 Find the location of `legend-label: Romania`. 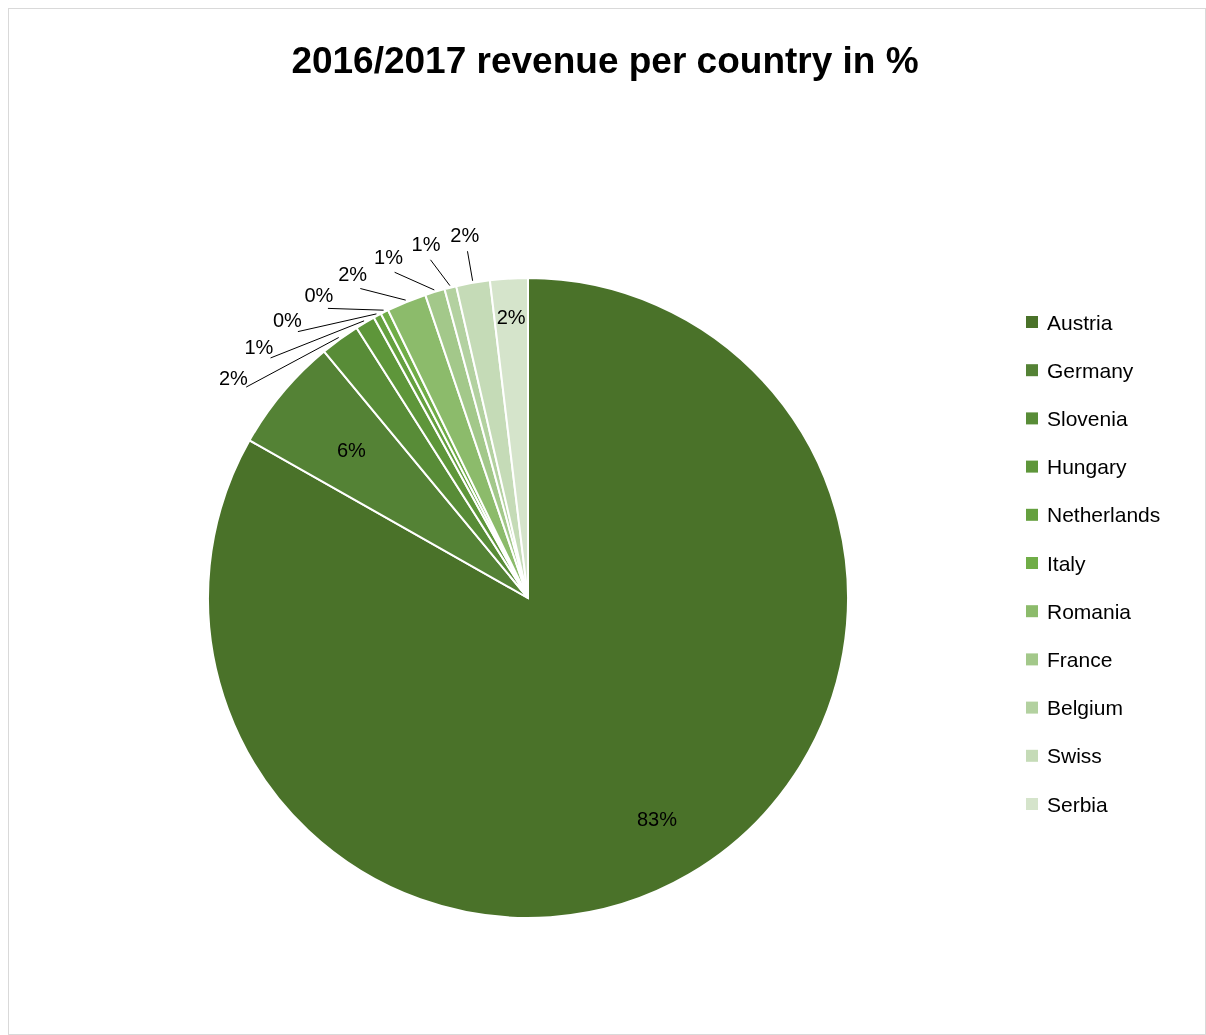

legend-label: Romania is located at coordinates (1089, 611).